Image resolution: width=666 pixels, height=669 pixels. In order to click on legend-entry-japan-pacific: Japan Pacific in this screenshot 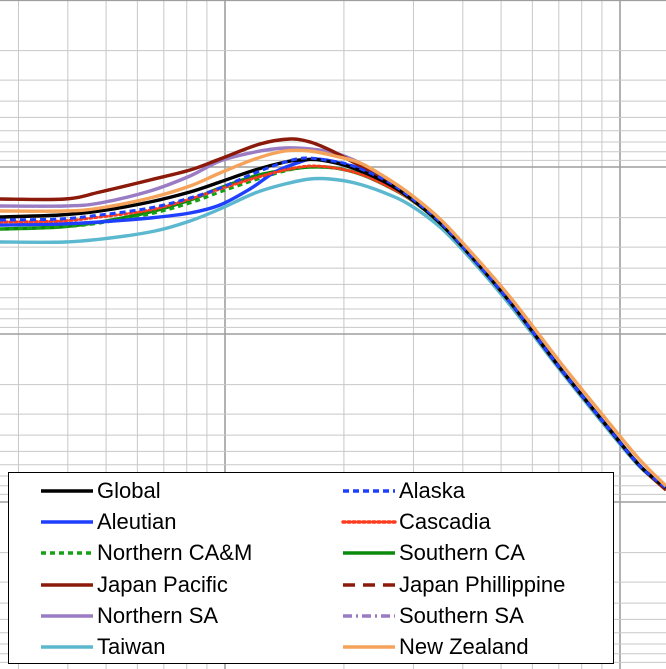, I will do `click(133, 585)`.